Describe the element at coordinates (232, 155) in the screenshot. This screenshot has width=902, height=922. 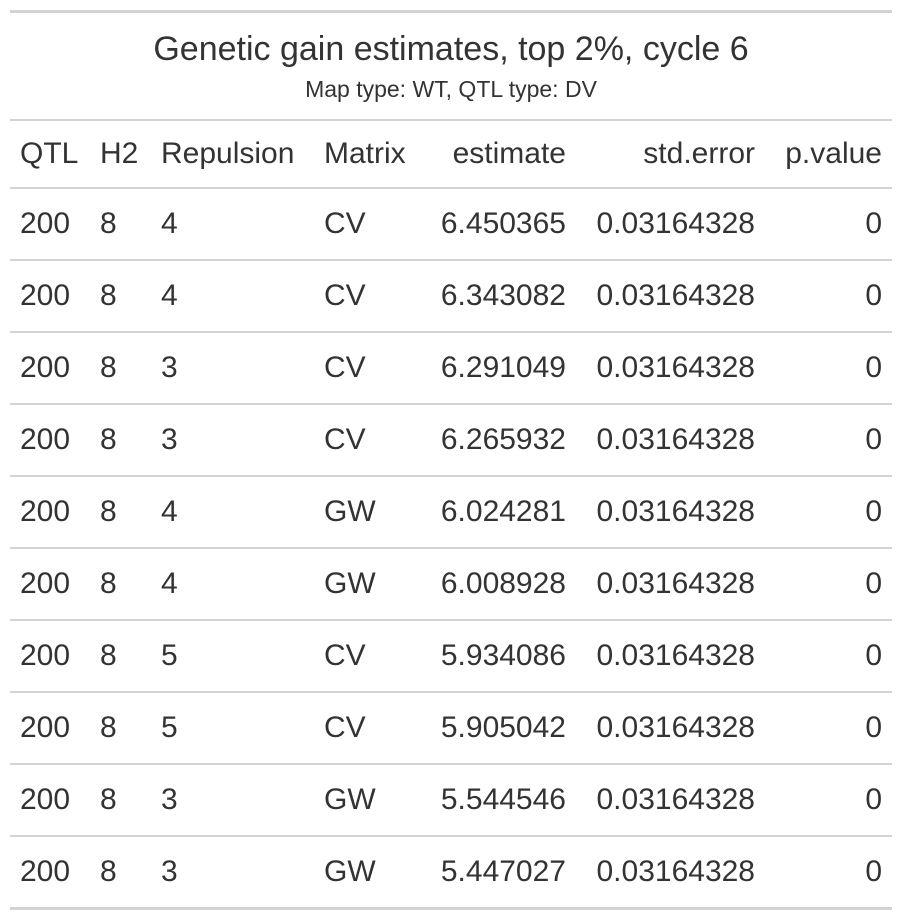
I see `column-header-repulsion: Repulsion` at that location.